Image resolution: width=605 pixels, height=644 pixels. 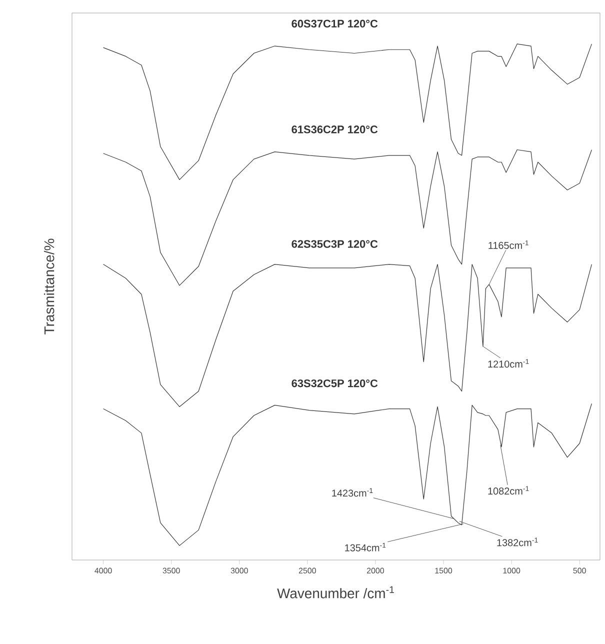 What do you see at coordinates (508, 490) in the screenshot?
I see `annotation: 1082cm$^{-1}$` at bounding box center [508, 490].